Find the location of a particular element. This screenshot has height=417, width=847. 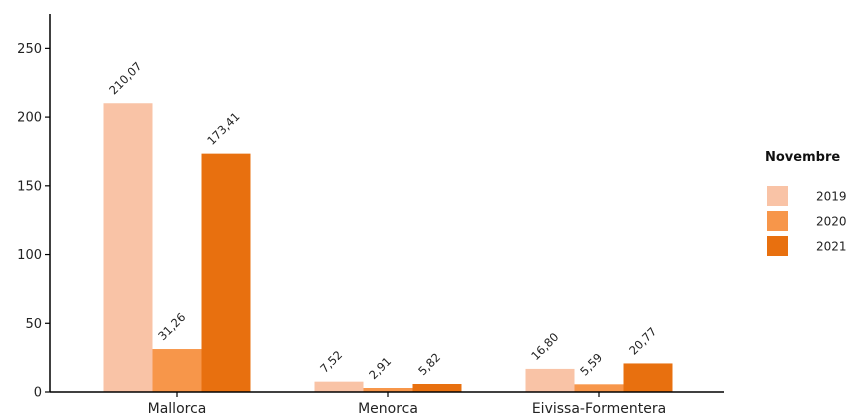

y-tick-label: 100 is located at coordinates (29, 255).